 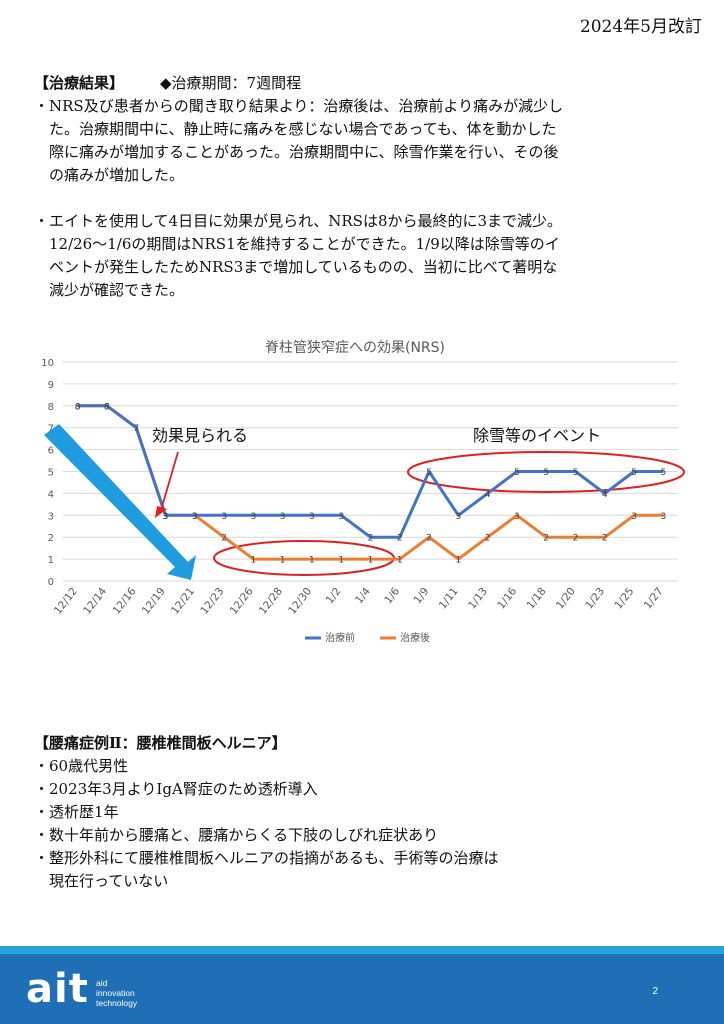 What do you see at coordinates (306, 106) in the screenshot?
I see `paragraph-line: NRS及び患者からの聞き取り結果より：治療後は、治療前より痛みが減少し` at bounding box center [306, 106].